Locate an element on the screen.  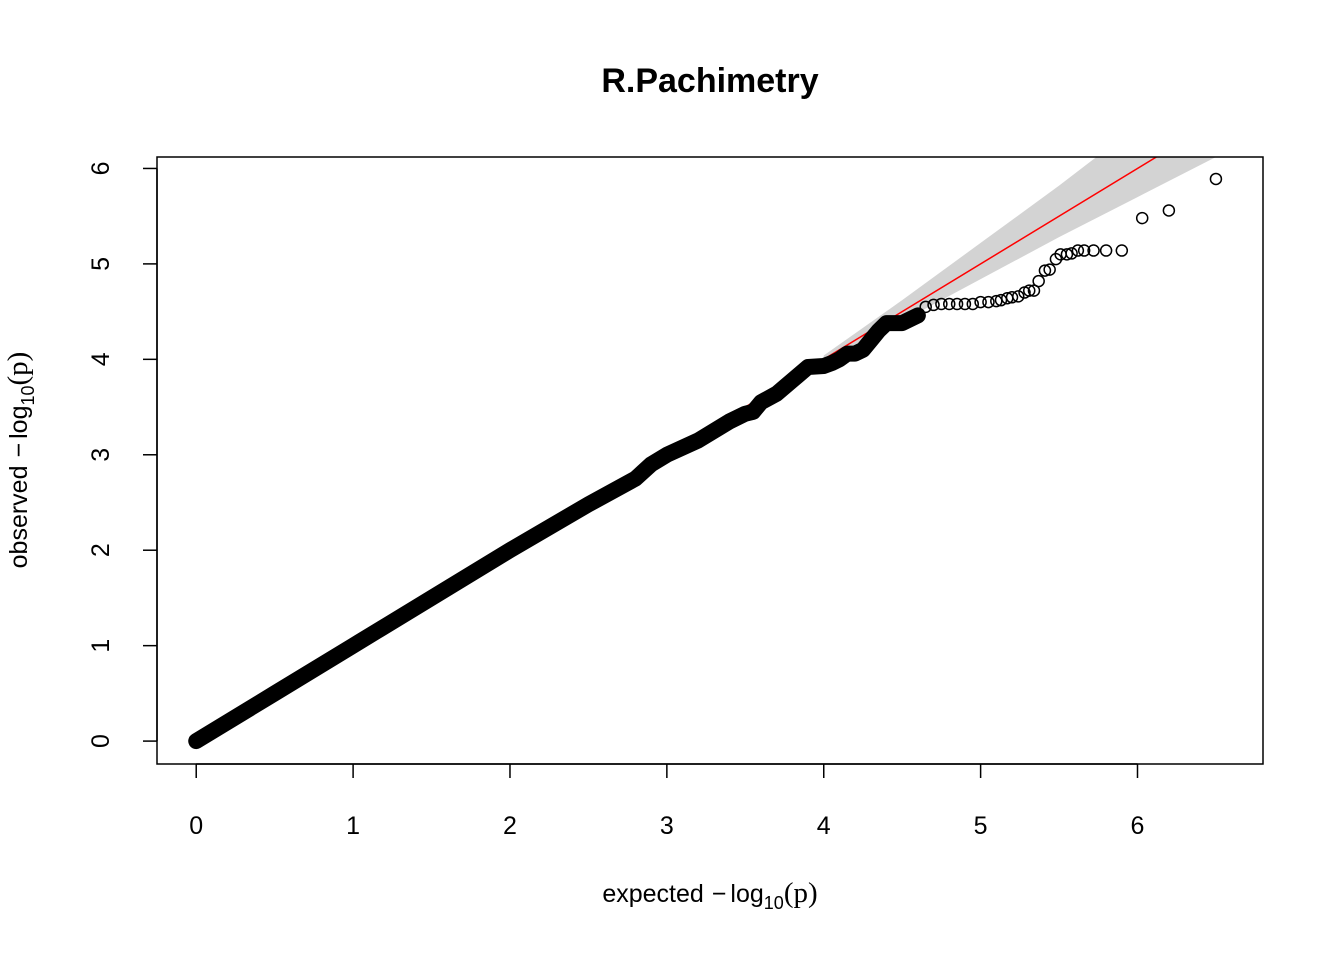
y-label-sub: 10 is located at coordinates (28, 395).